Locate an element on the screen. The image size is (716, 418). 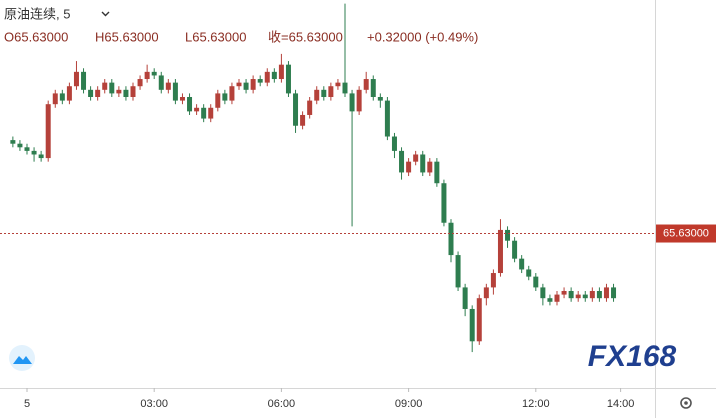
logo is located at coordinates (22, 358).